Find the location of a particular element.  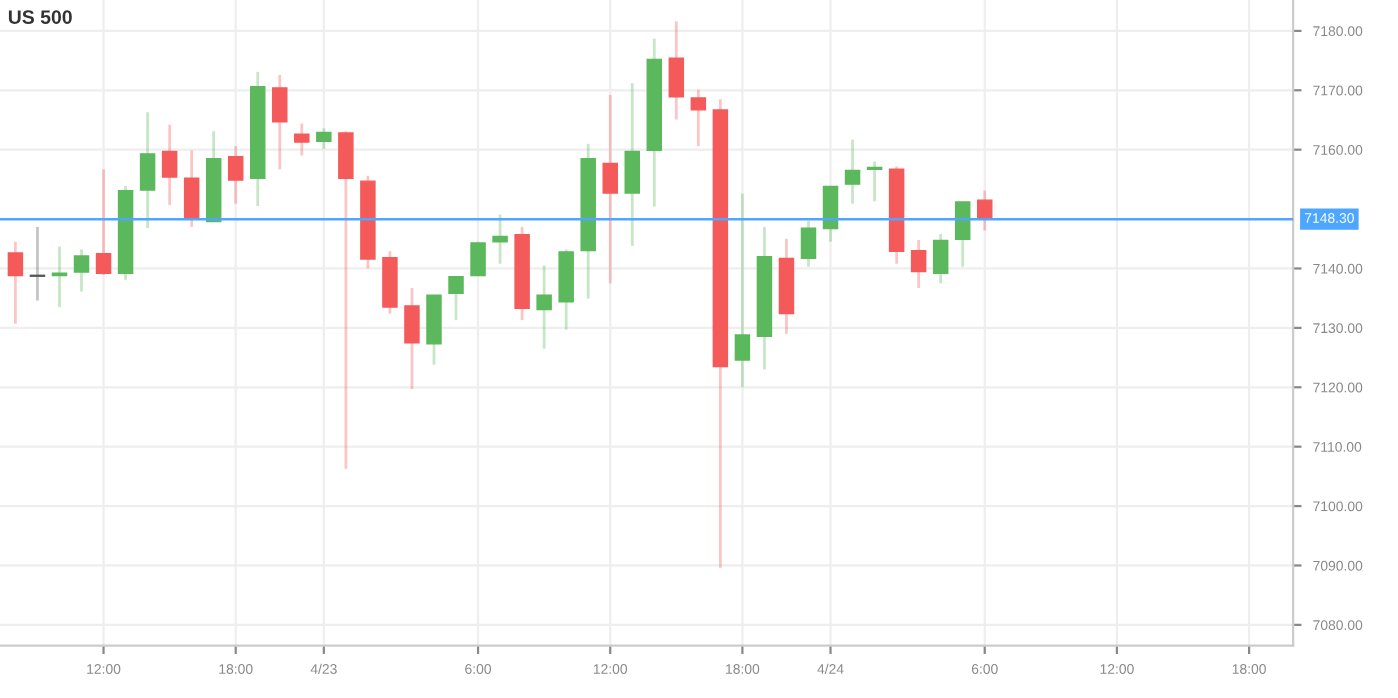

candlestick is located at coordinates (478, 258).